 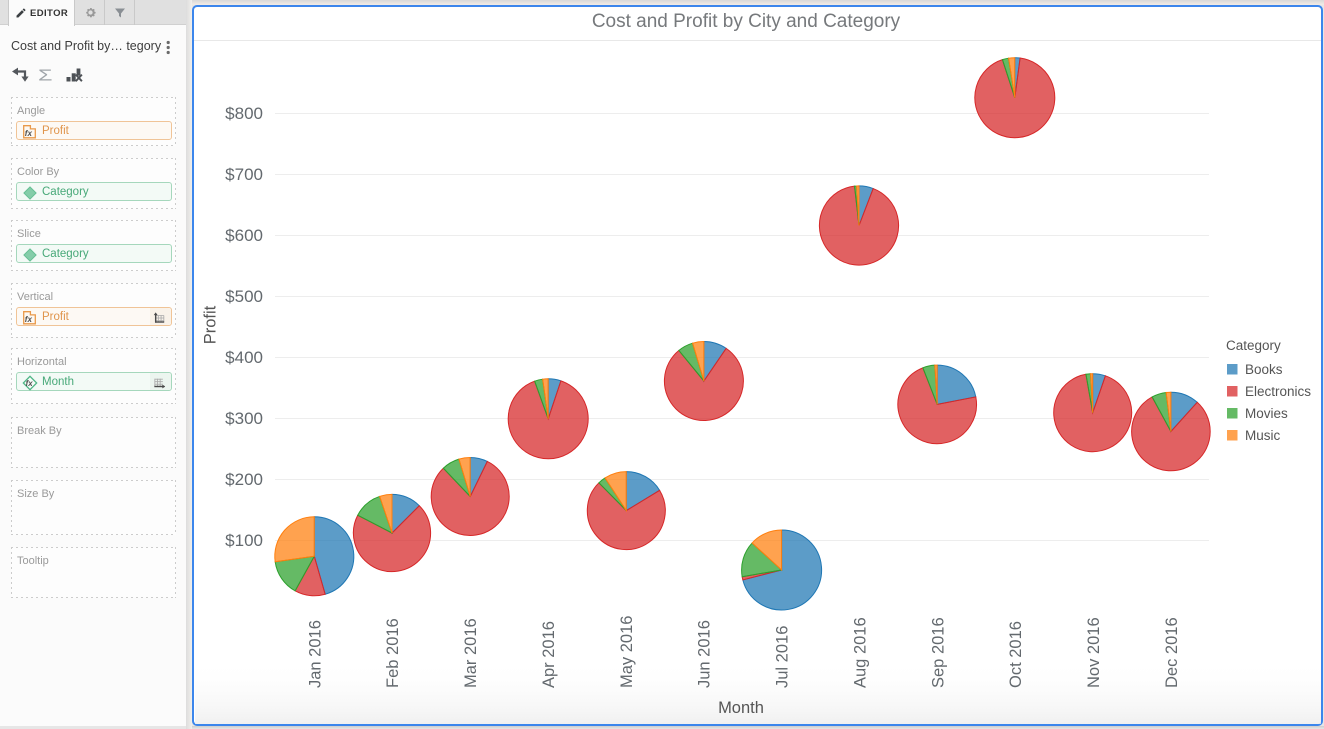 I want to click on svg-text: $800, so click(x=244, y=113).